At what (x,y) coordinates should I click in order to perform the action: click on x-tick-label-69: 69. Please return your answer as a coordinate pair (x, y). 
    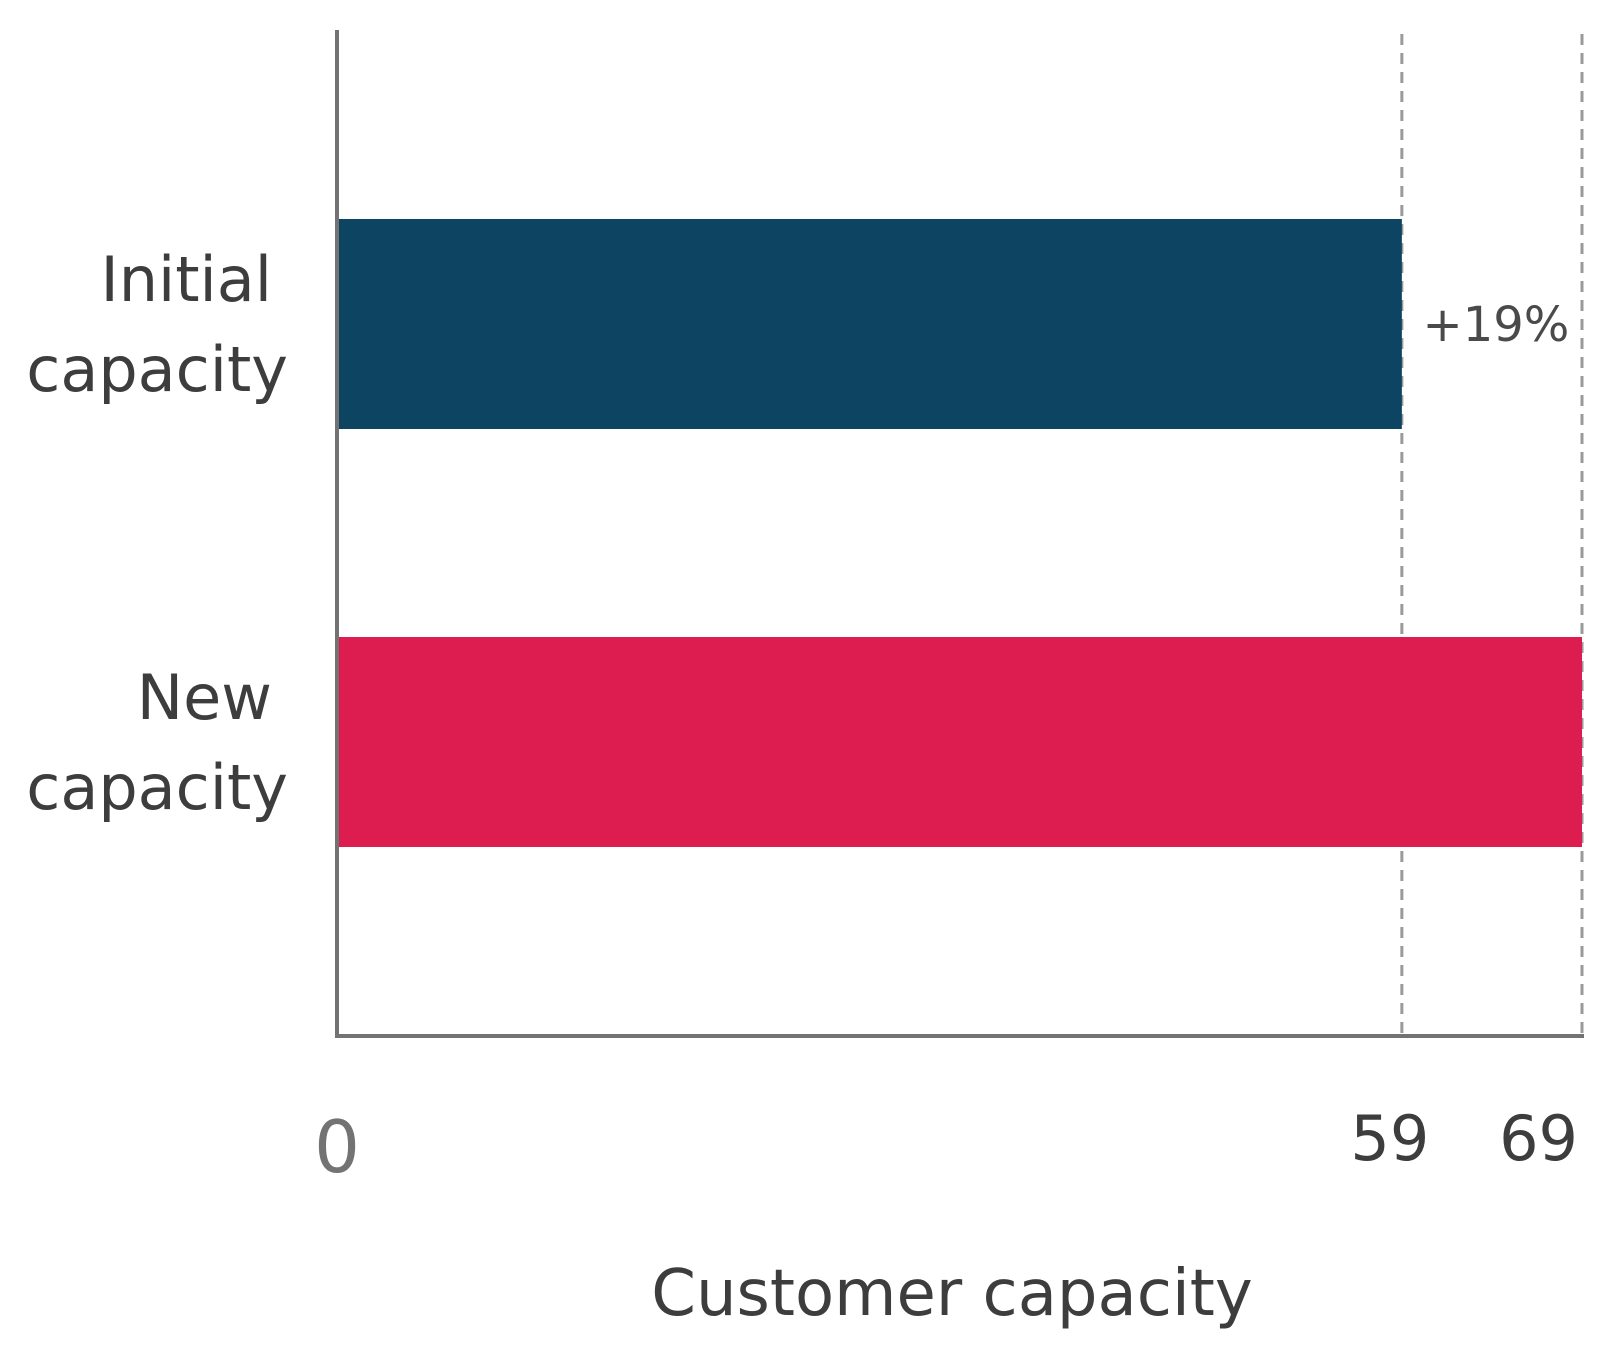
    Looking at the image, I should click on (1538, 1138).